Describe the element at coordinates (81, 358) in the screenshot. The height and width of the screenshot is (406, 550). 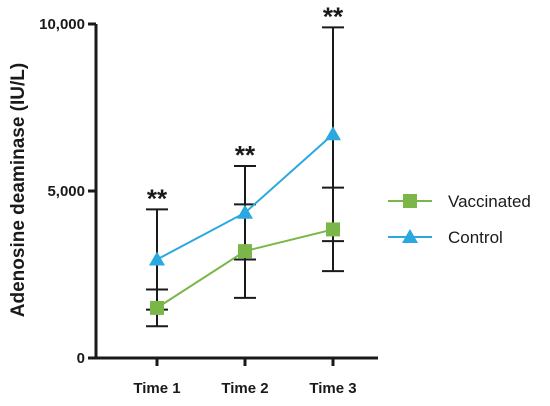
I see `y-tick-label: 0` at that location.